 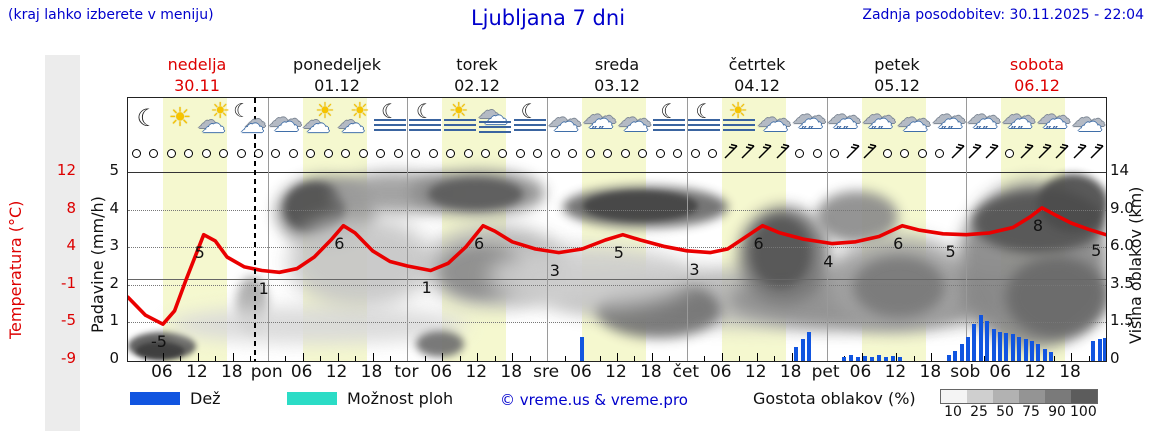 What do you see at coordinates (114, 170) in the screenshot?
I see `precip-axis-tick: 5` at bounding box center [114, 170].